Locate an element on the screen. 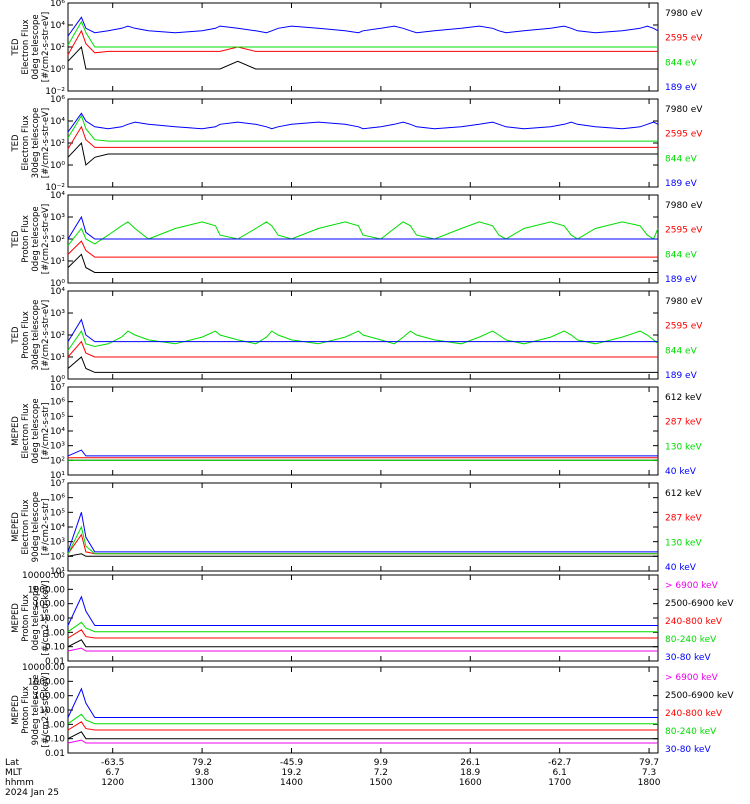  y-tick-label: 1.00 is located at coordinates (55, 725).